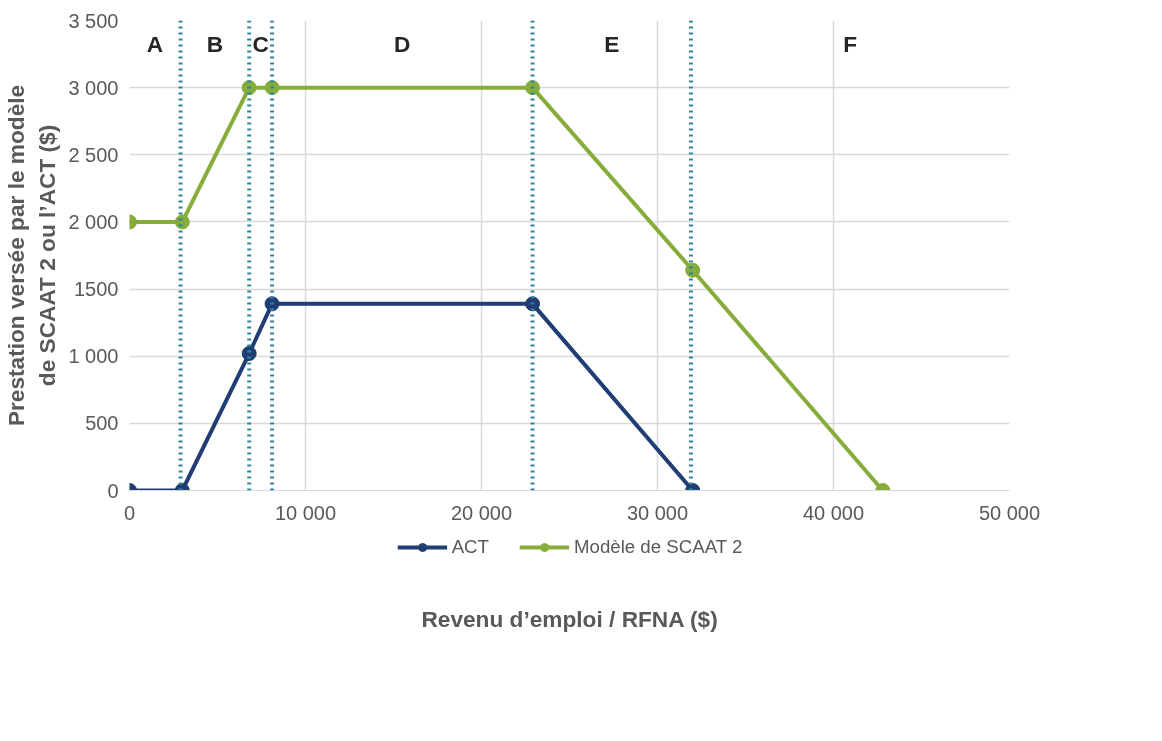  What do you see at coordinates (155, 44) in the screenshot?
I see `annotation: A` at bounding box center [155, 44].